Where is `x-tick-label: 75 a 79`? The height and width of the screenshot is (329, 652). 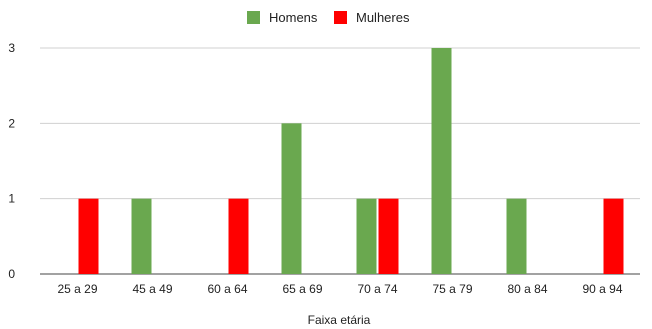
x-tick-label: 75 a 79 is located at coordinates (452, 289).